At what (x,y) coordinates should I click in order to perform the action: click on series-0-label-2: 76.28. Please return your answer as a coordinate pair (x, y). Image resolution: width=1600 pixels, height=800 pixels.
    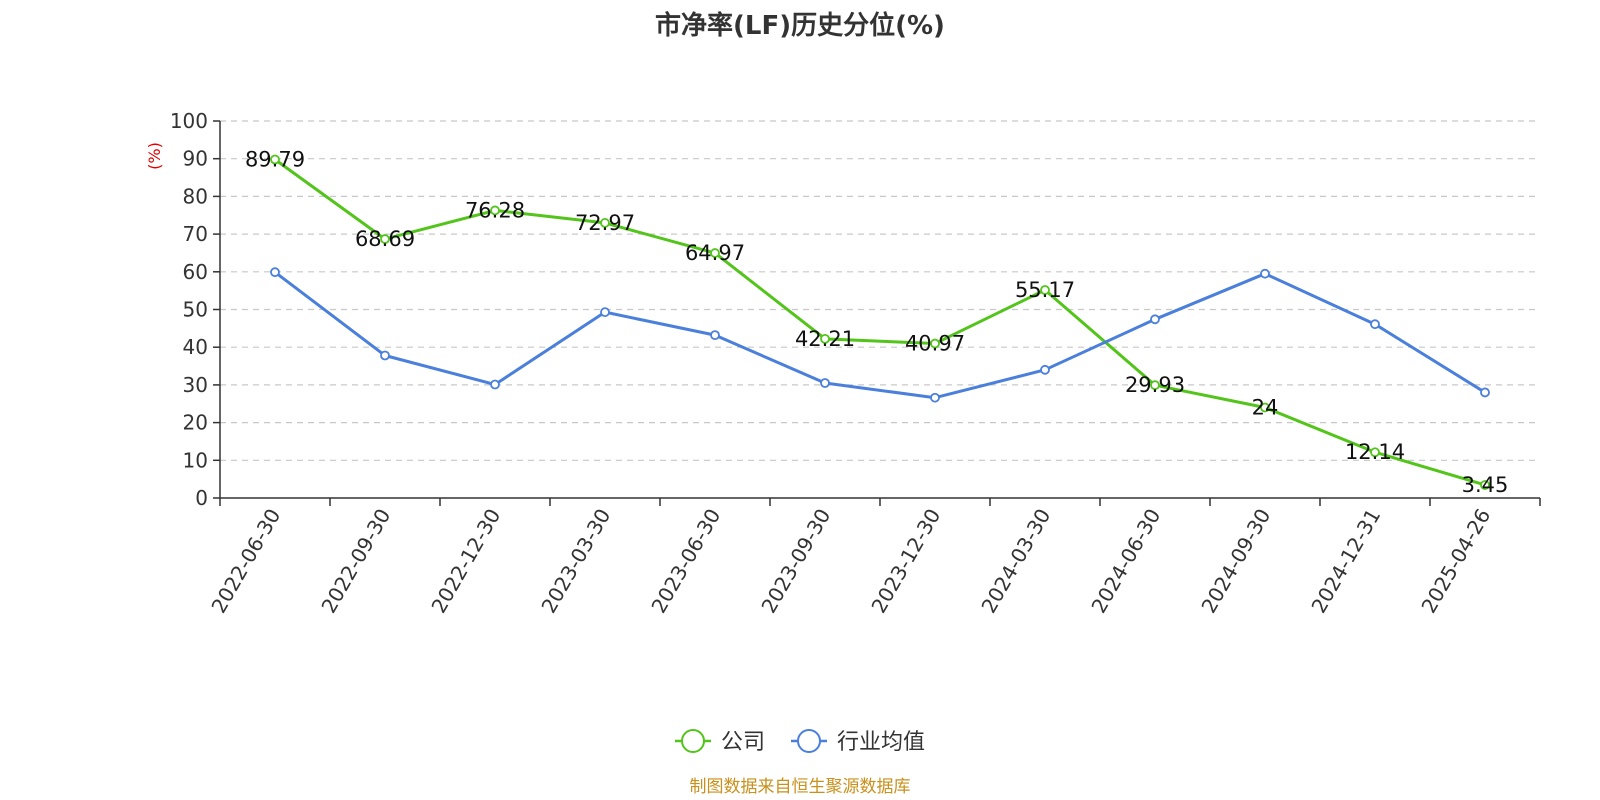
    Looking at the image, I should click on (495, 210).